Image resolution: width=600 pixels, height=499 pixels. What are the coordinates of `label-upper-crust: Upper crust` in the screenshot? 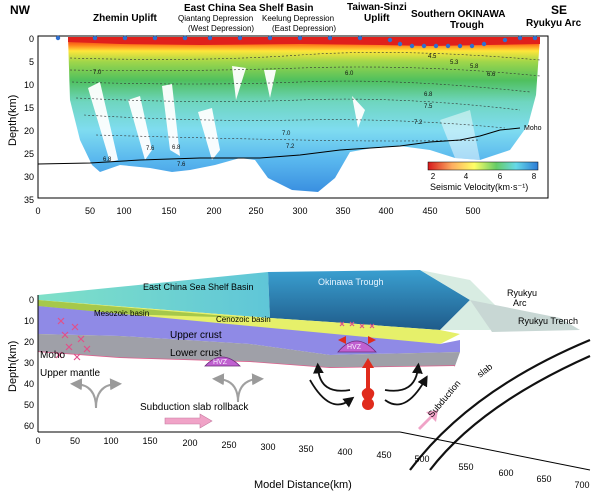 It's located at (196, 335).